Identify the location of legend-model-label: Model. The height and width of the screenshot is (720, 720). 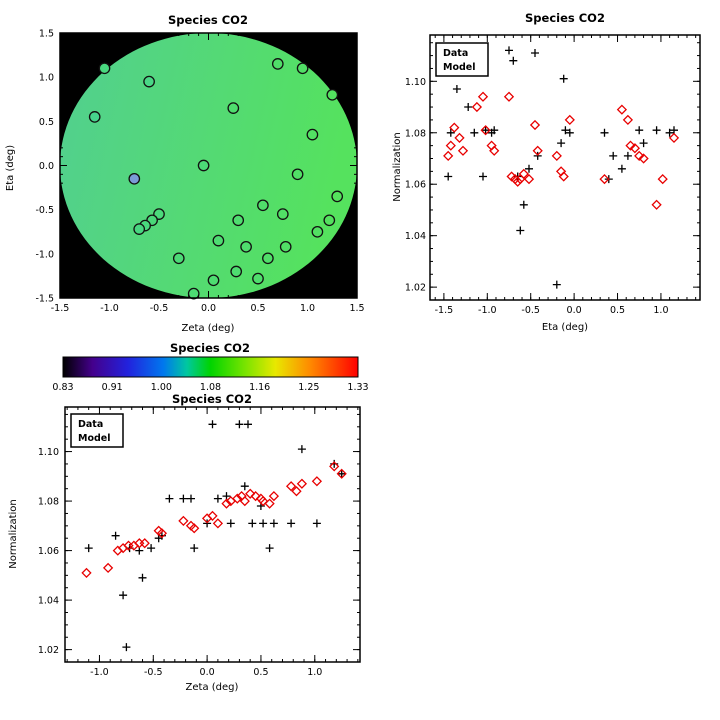
(94, 438).